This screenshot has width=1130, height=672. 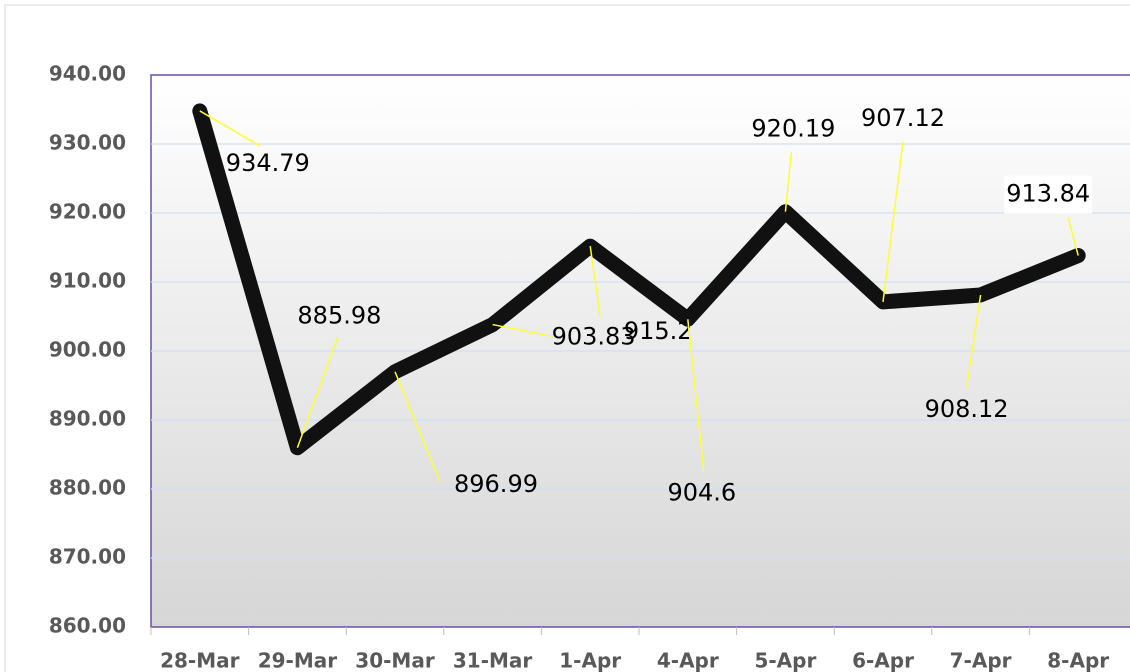 I want to click on y-tick-label: 920.00, so click(x=87, y=212).